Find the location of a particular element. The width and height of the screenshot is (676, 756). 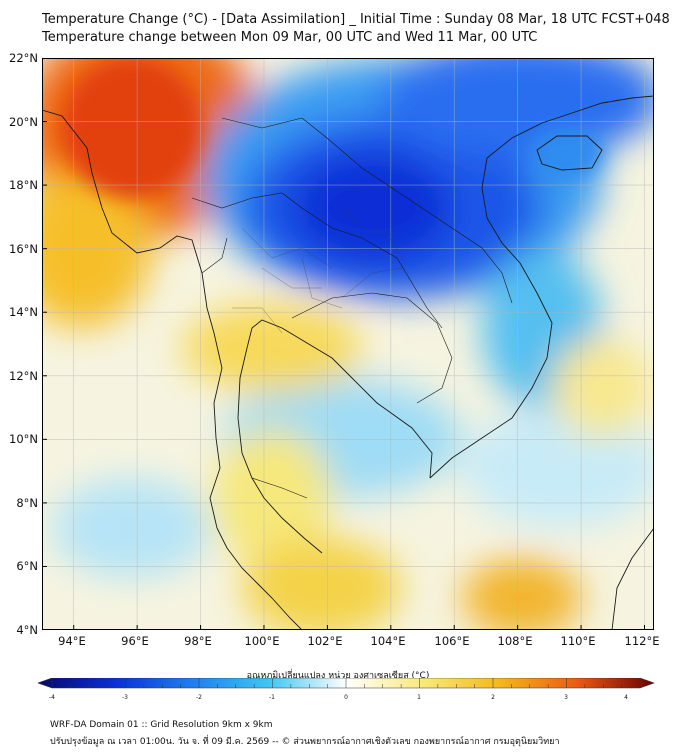

colorbar-tick-label: -1 is located at coordinates (272, 697).